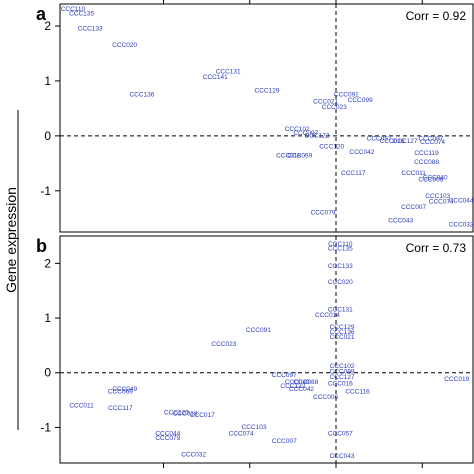  What do you see at coordinates (327, 315) in the screenshot?
I see `point-label: CCC014` at bounding box center [327, 315].